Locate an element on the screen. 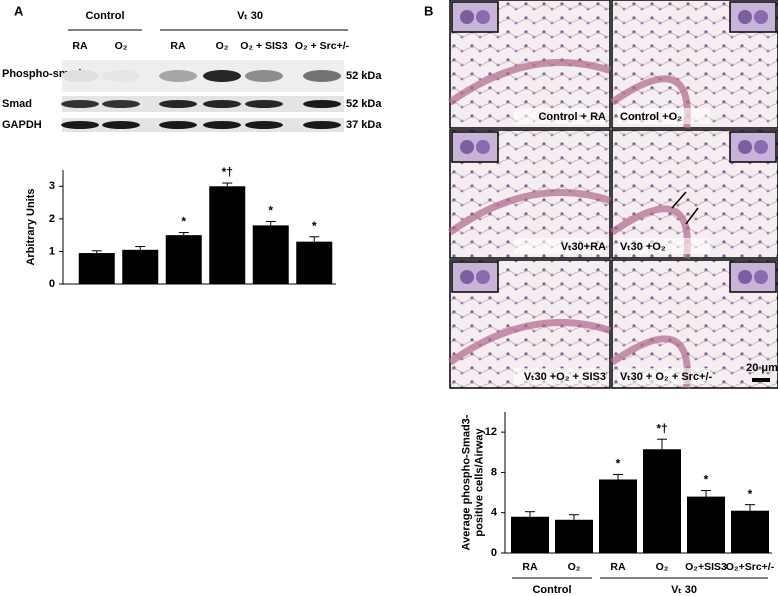 The width and height of the screenshot is (778, 596). y-axis-label: Arbitrary Units is located at coordinates (31, 226).